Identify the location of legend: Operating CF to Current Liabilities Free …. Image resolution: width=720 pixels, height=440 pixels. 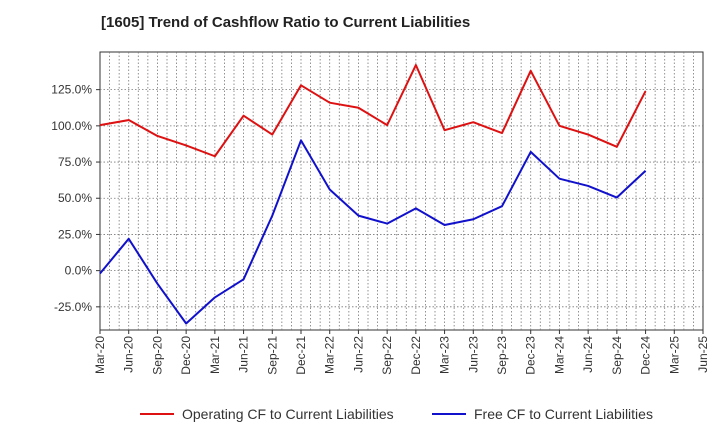
(396, 414).